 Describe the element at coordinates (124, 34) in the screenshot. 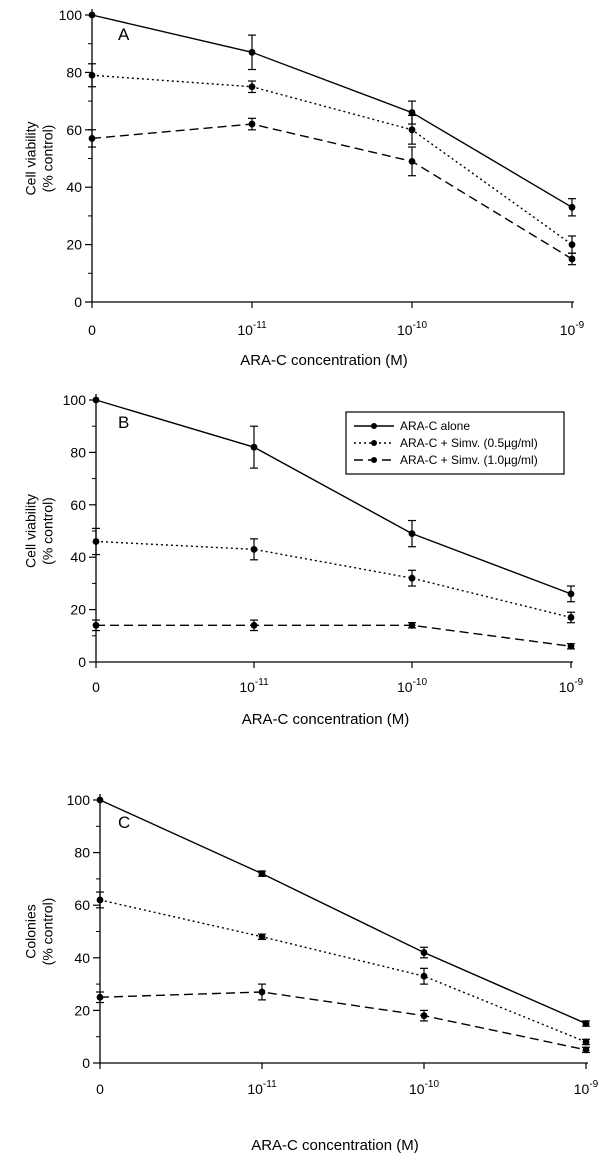

I see `panel-label: A` at that location.